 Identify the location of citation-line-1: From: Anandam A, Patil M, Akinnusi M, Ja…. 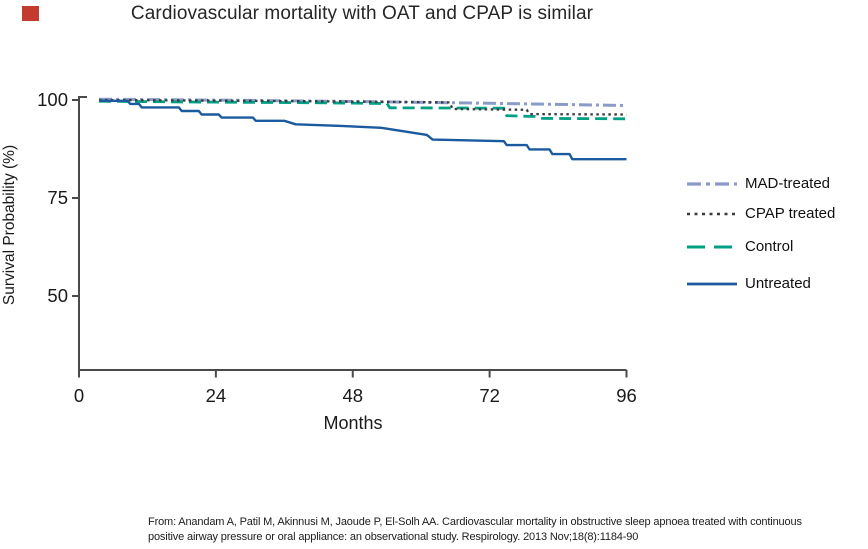
(475, 522).